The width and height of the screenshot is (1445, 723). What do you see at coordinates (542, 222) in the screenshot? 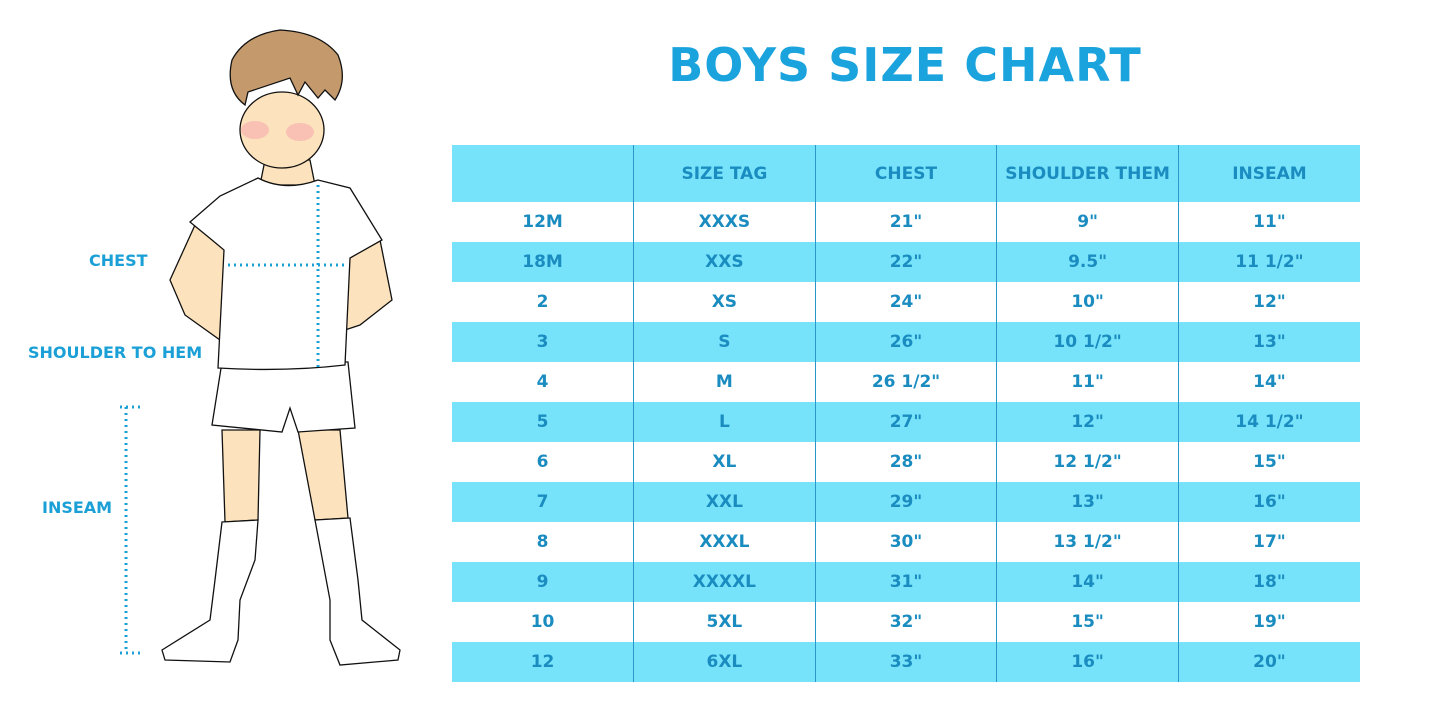
I see `table-cell: 12M` at bounding box center [542, 222].